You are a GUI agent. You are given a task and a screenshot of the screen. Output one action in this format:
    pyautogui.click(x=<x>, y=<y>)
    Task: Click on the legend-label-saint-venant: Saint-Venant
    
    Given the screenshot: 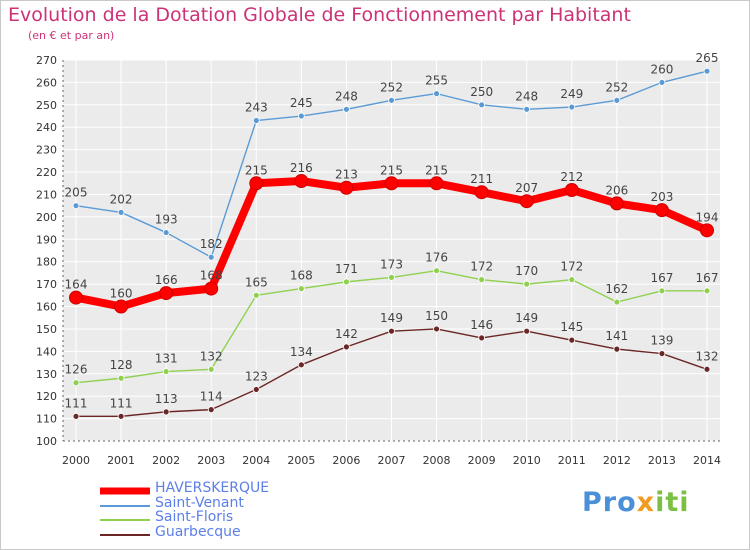 What is the action you would take?
    pyautogui.click(x=199, y=502)
    